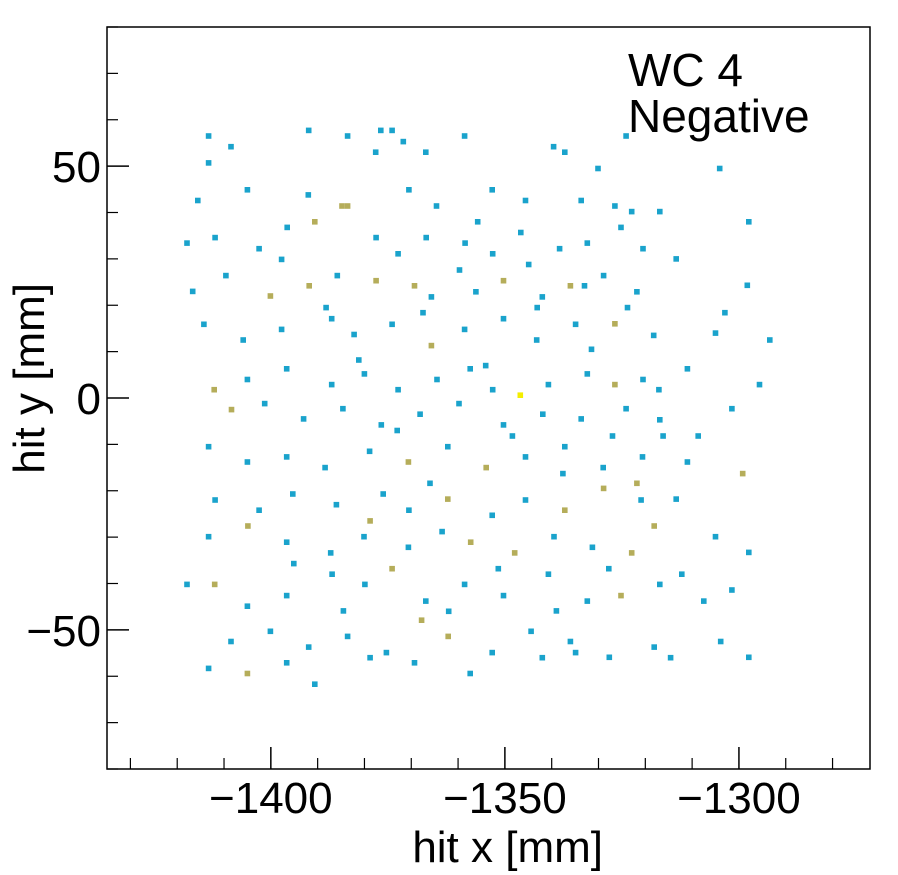  I want to click on y-tick-label: −50, so click(63, 631).